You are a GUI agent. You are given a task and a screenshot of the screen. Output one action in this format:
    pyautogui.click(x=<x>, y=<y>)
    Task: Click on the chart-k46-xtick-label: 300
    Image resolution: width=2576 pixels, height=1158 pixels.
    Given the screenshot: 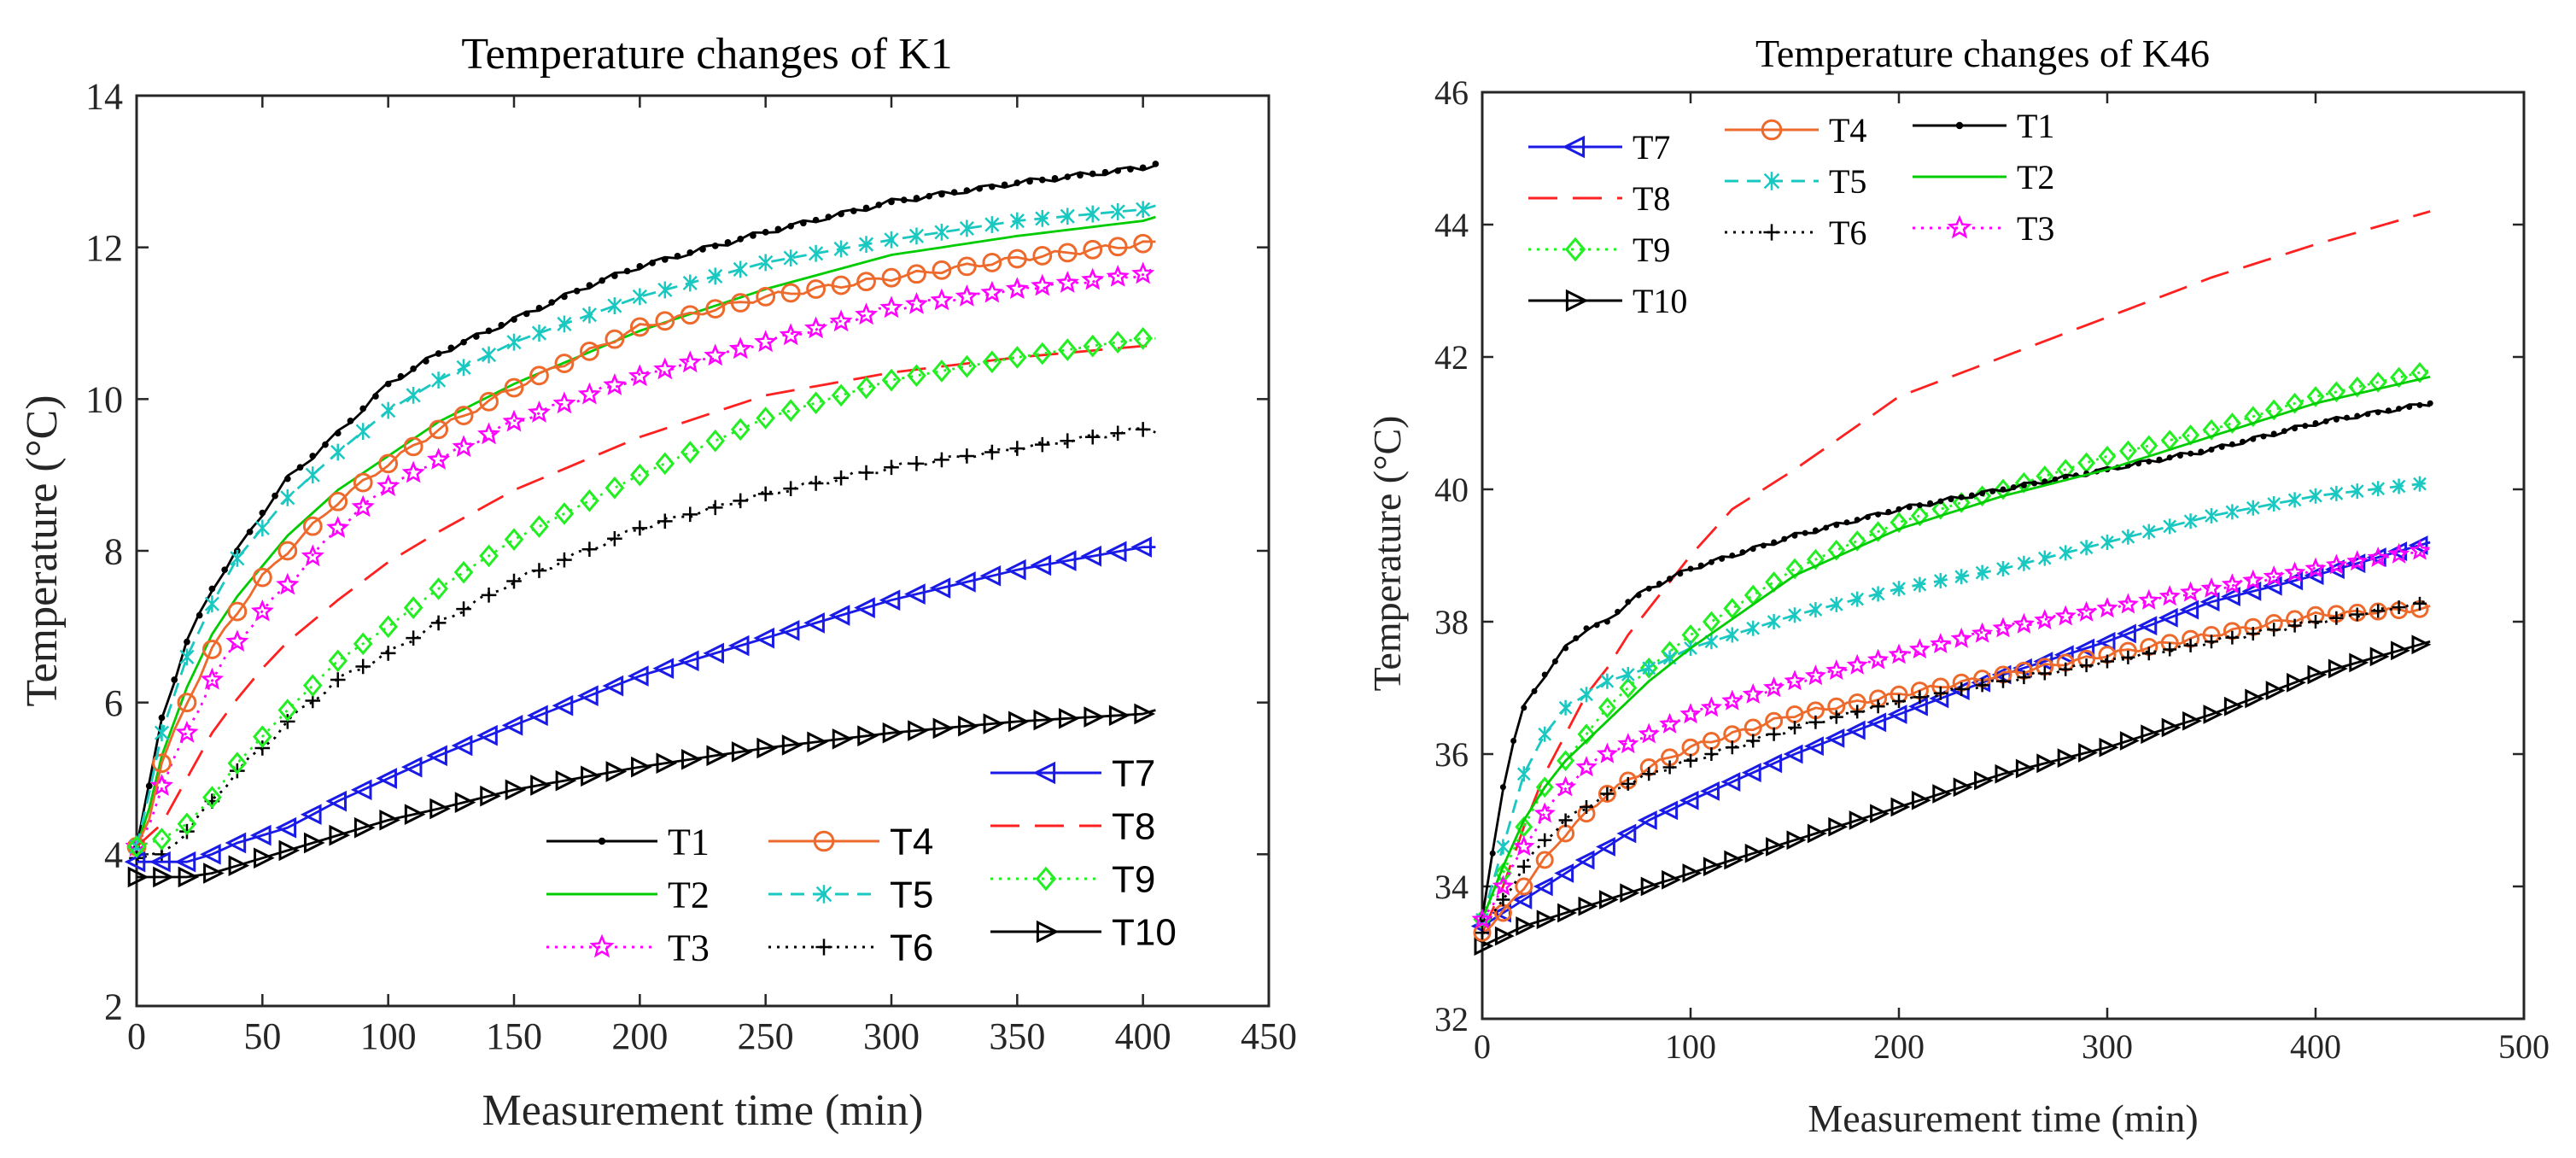 What is the action you would take?
    pyautogui.click(x=2107, y=1046)
    